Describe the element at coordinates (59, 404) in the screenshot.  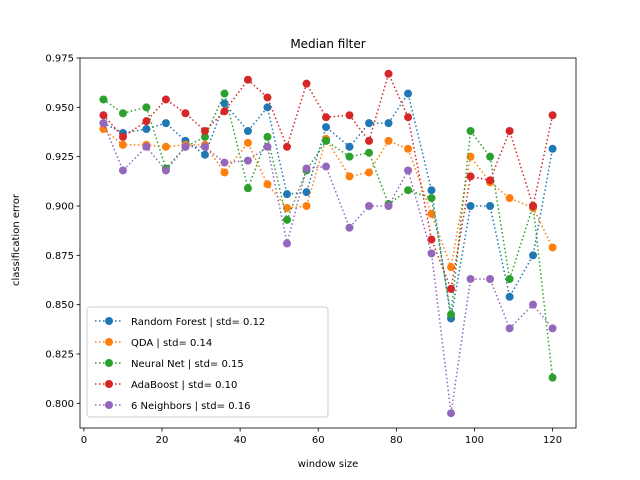
I see `y-tick-label: 0.800` at that location.